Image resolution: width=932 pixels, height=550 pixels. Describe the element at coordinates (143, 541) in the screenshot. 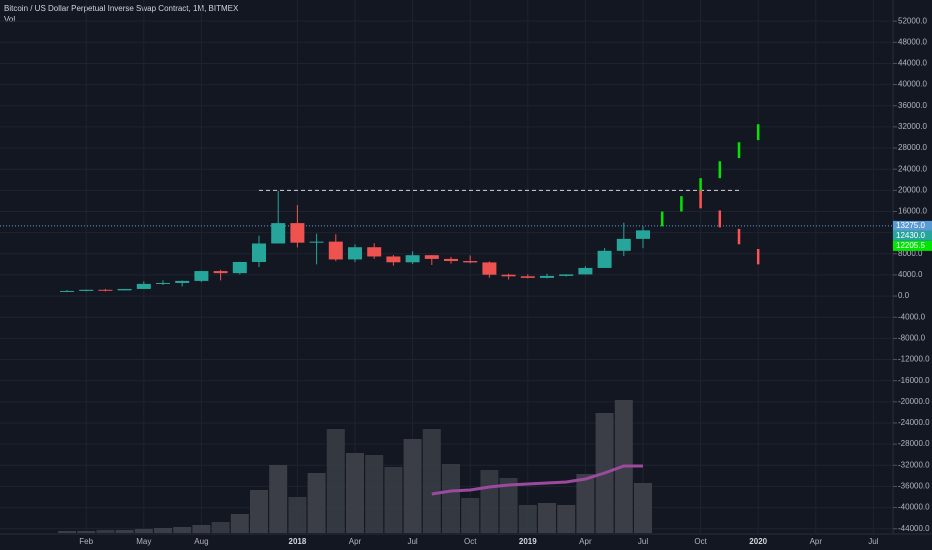

I see `x-tick-label: May` at that location.